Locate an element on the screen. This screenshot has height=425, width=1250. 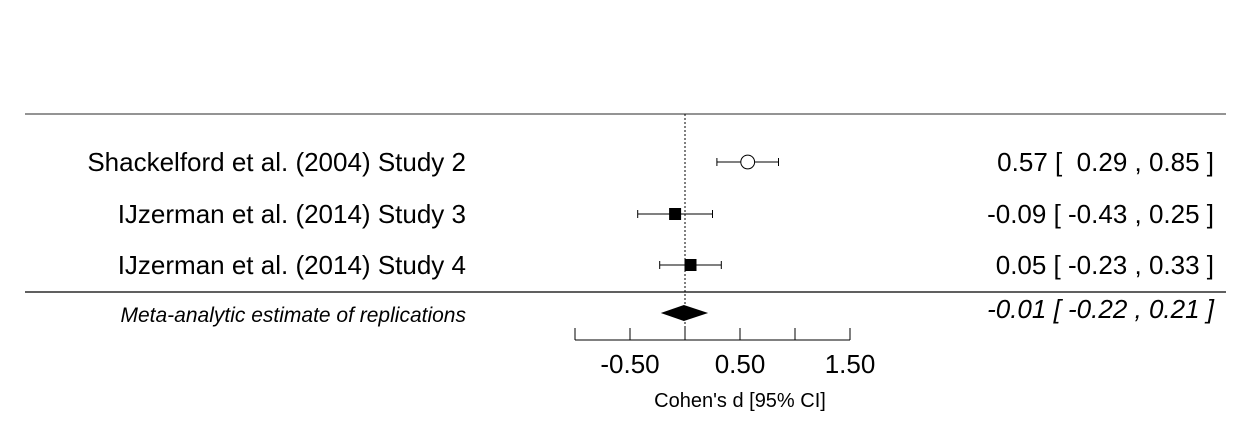
study-label: Shackelford et al. (2004) Study 2 is located at coordinates (276, 162).